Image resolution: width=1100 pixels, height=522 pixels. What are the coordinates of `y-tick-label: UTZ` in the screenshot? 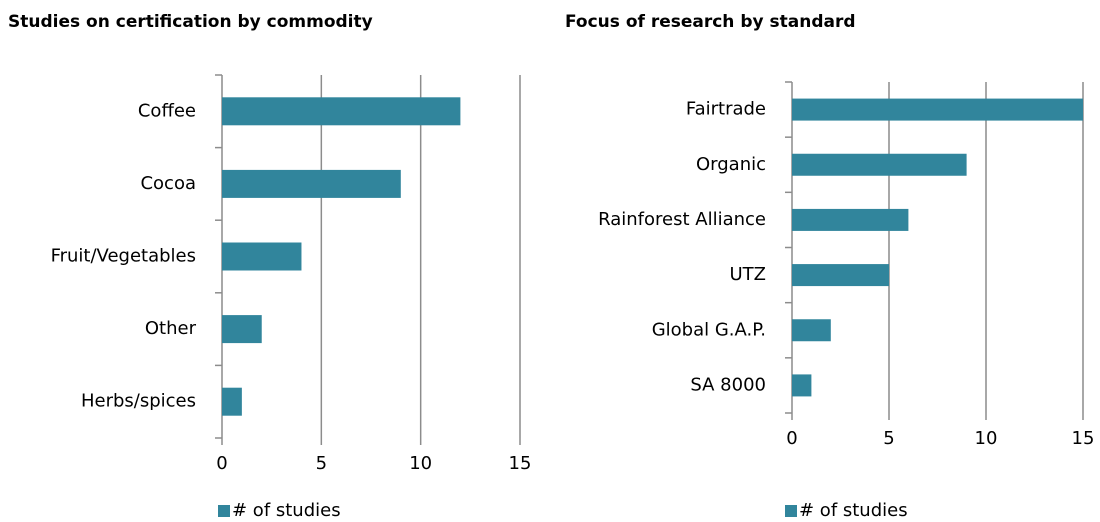 It's located at (747, 274).